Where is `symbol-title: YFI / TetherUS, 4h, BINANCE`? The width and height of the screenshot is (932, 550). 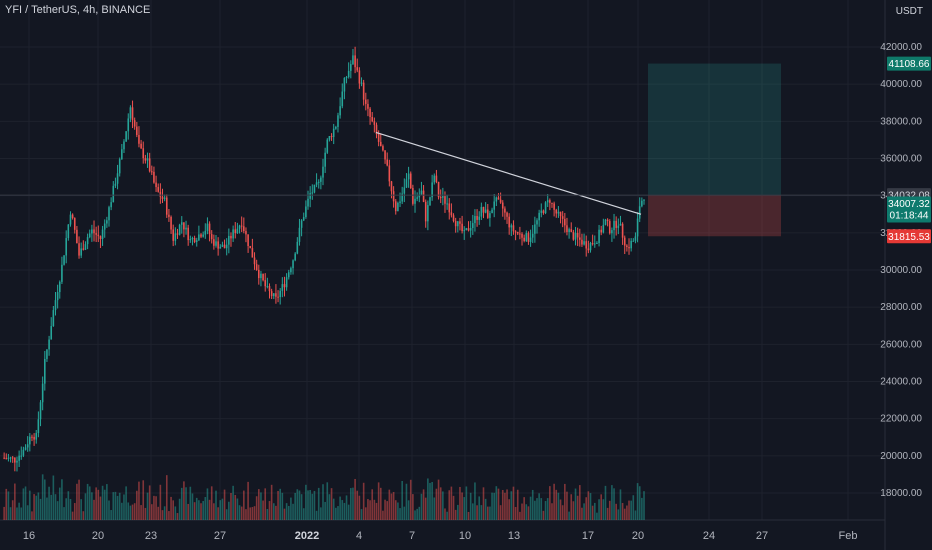
symbol-title: YFI / TetherUS, 4h, BINANCE is located at coordinates (78, 10).